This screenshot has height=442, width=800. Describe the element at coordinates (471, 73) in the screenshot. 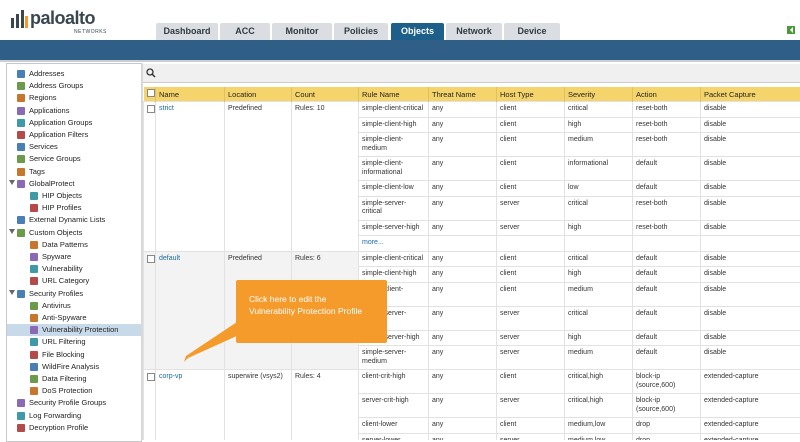

I see `search-bar` at that location.